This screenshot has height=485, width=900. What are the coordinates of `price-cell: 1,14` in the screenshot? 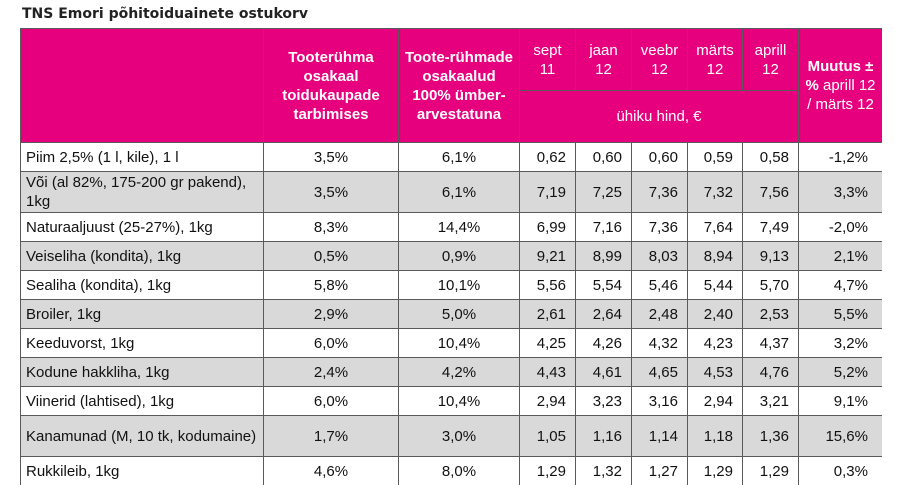 It's located at (659, 436).